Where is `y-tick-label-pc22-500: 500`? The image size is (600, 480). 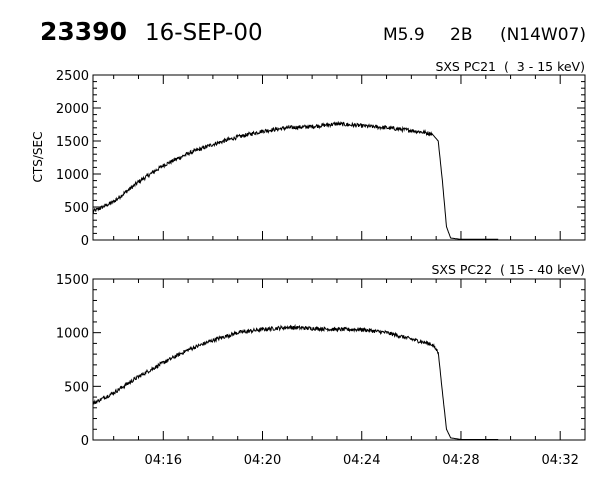
y-tick-label-pc22-500: 500 is located at coordinates (76, 387).